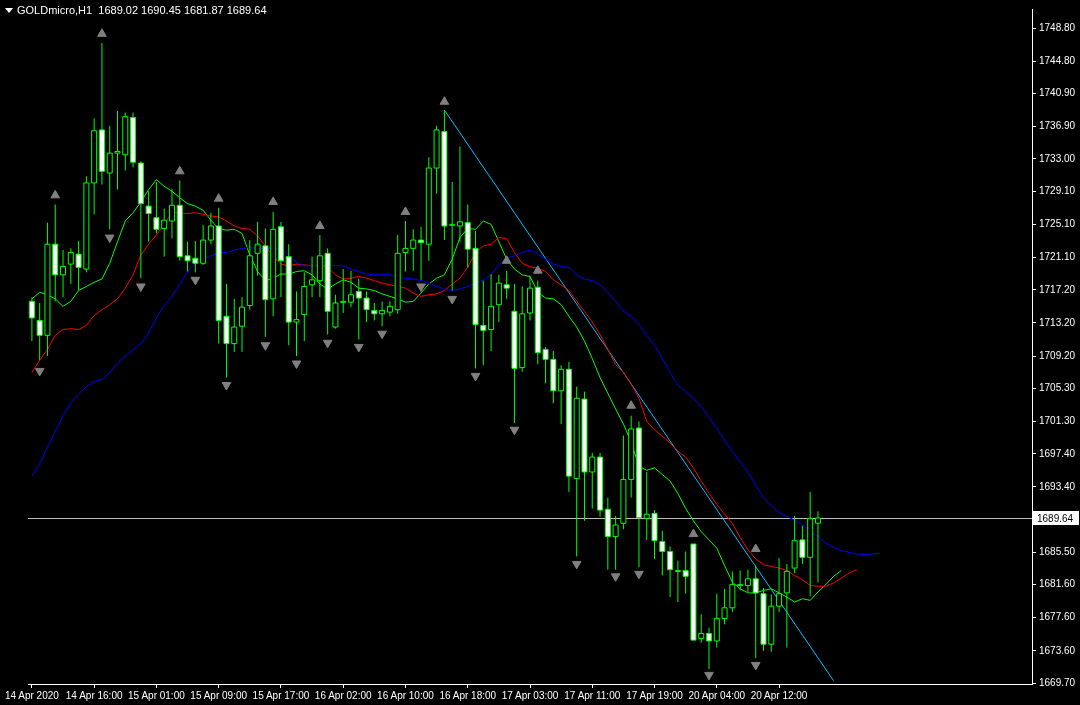 This screenshot has width=1080, height=705. I want to click on x-tick-label: 20 Apr 12:00, so click(779, 695).